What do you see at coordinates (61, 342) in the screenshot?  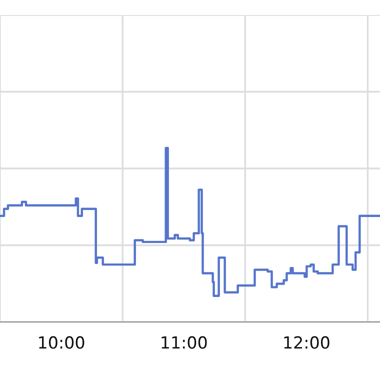 I see `x-tick-label: 10:00` at bounding box center [61, 342].